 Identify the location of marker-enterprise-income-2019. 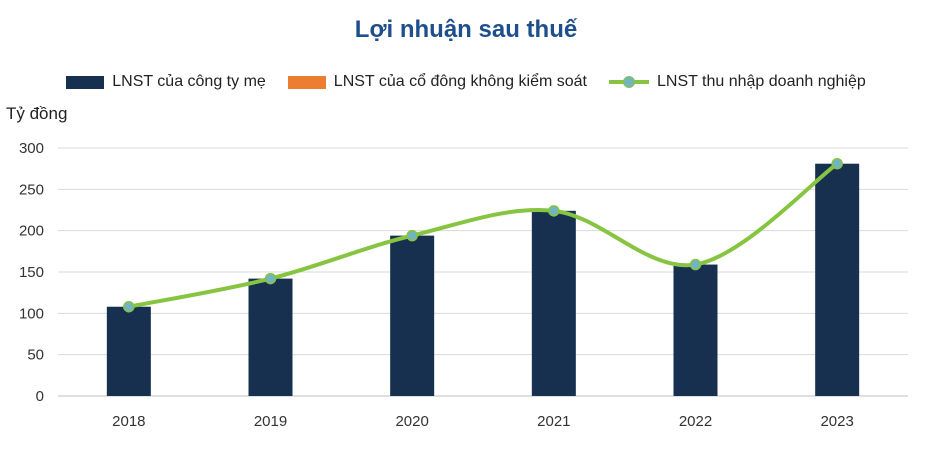
(270, 278).